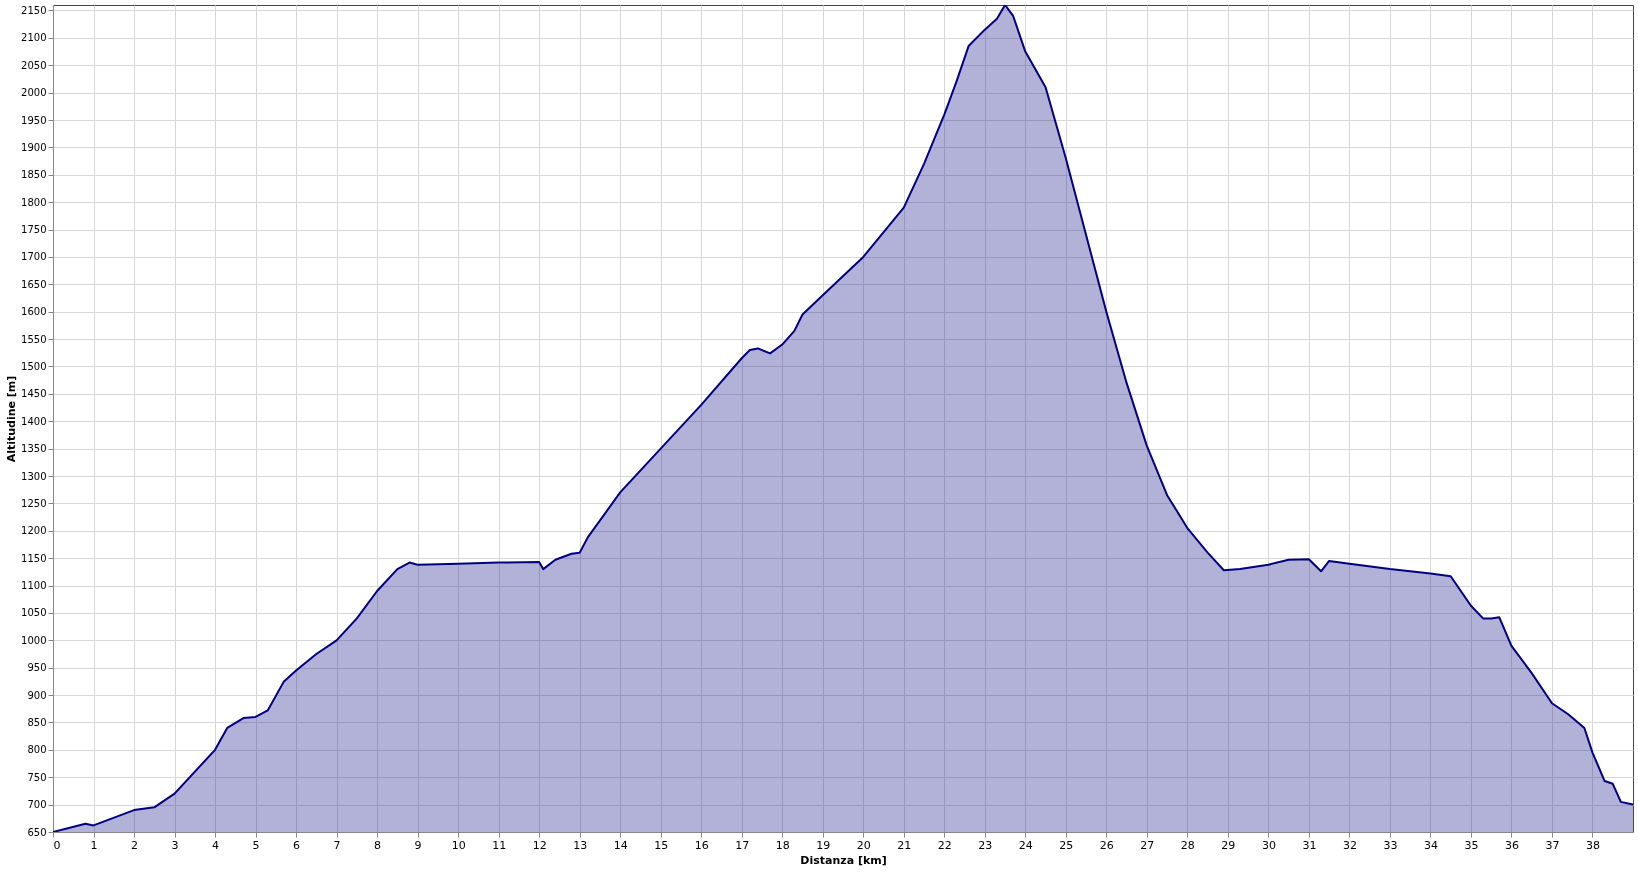  I want to click on y-tick-label: 950, so click(37, 668).